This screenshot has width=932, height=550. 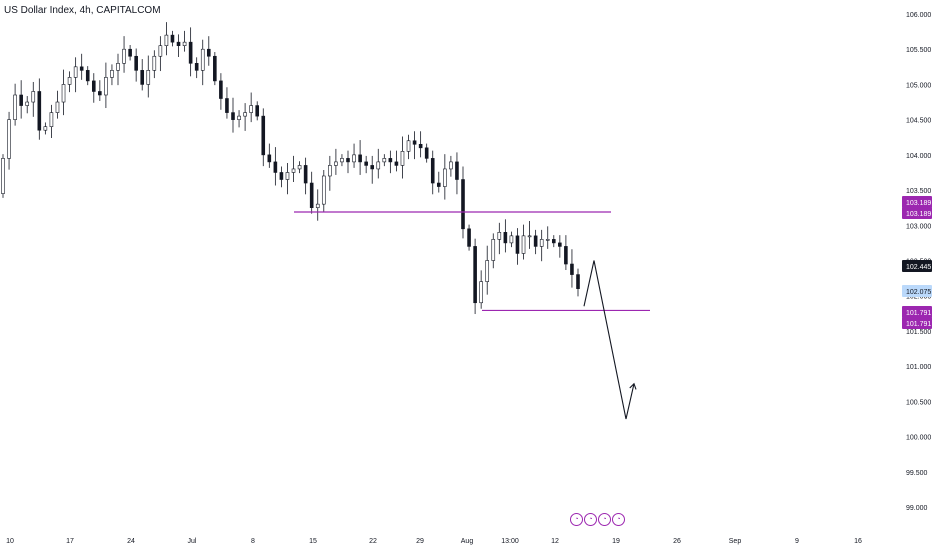 I want to click on time-tick-label: 13:00, so click(x=510, y=541).